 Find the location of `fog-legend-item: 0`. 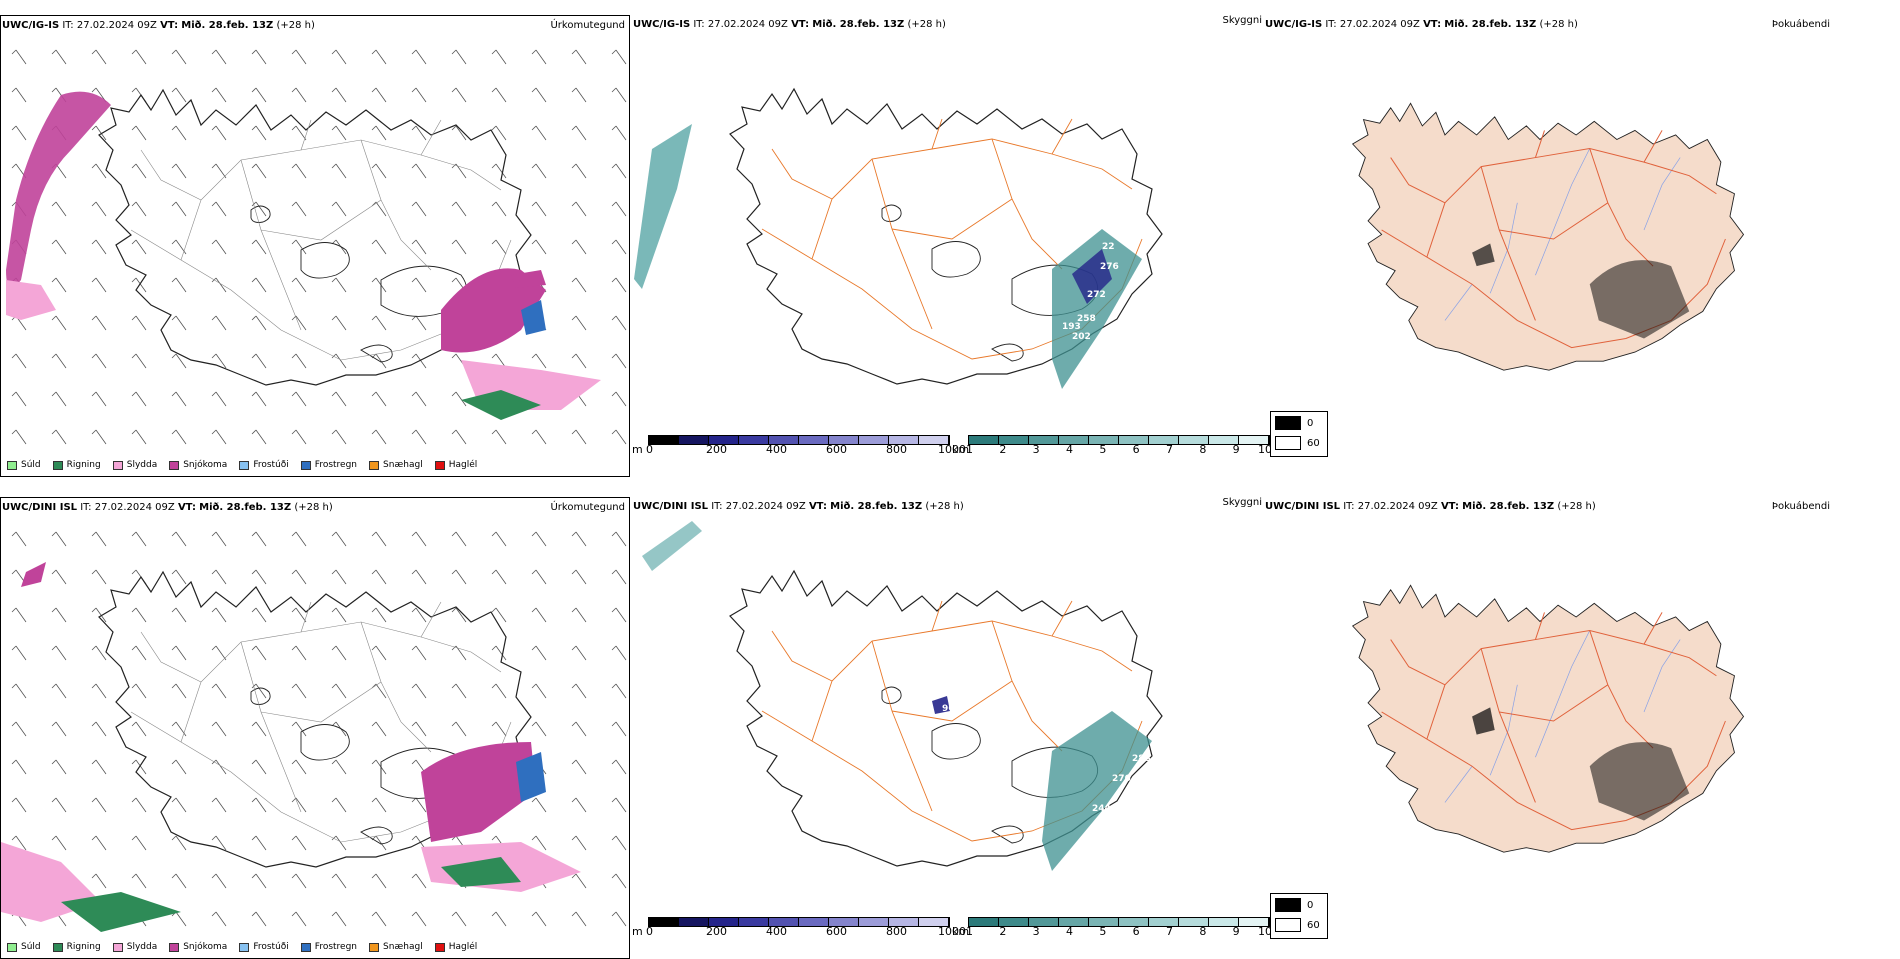

fog-legend-item: 0 is located at coordinates (1294, 423).